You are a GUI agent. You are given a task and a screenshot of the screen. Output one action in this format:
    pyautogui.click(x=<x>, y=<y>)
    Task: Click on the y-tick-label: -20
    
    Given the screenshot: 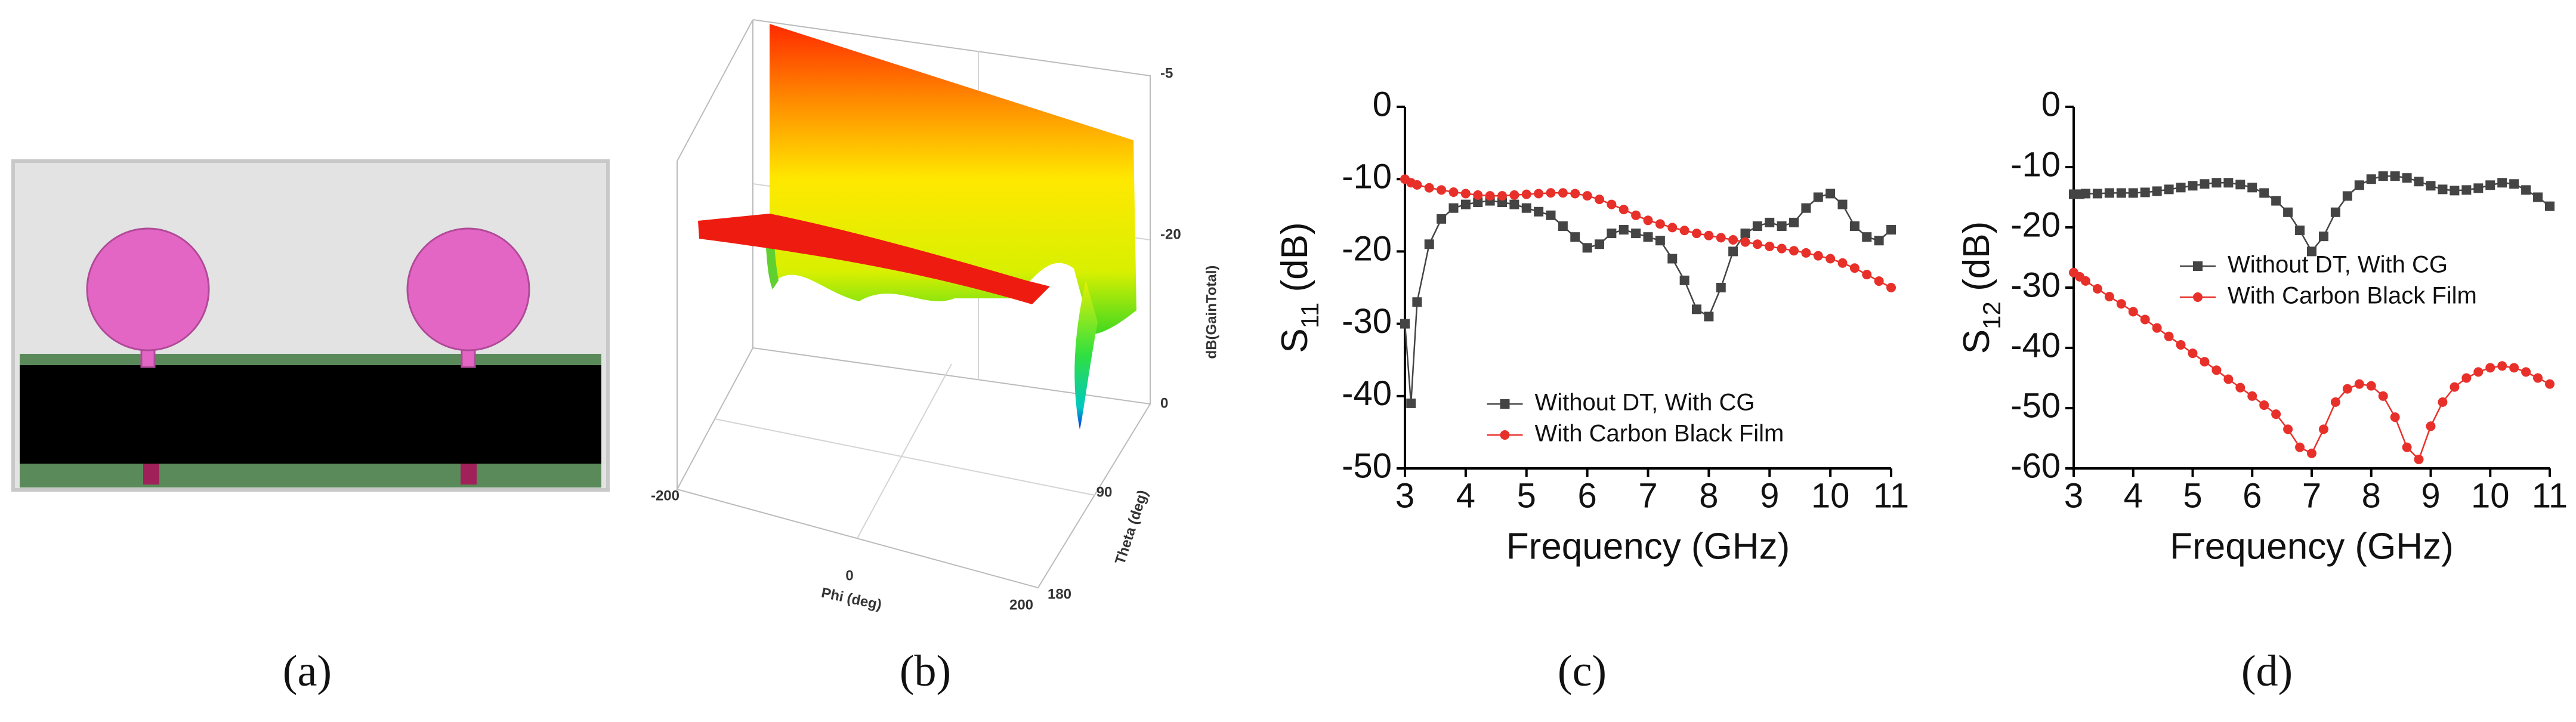 What is the action you would take?
    pyautogui.click(x=1367, y=249)
    